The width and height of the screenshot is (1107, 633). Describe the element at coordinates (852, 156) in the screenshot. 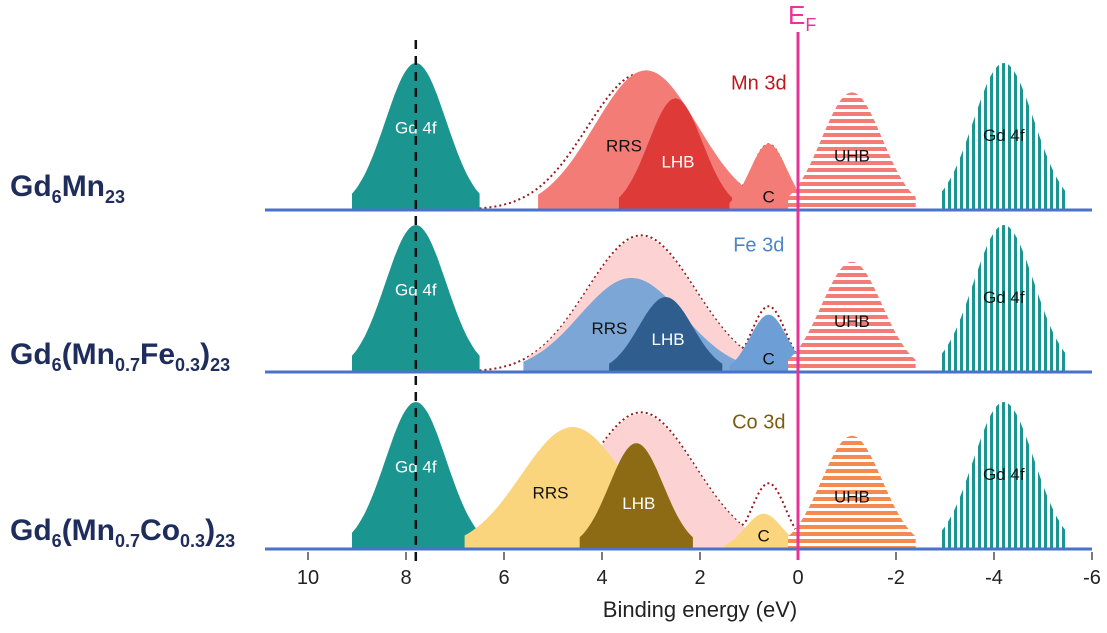

I see `peak-label-uhb-4: UHB` at that location.